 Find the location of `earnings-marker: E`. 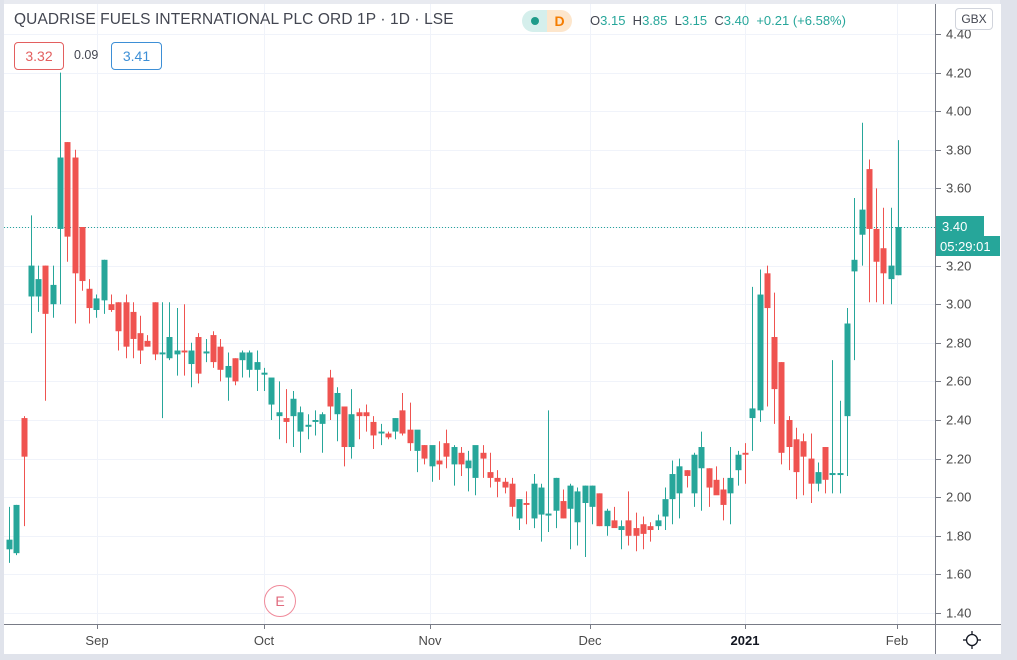

earnings-marker: E is located at coordinates (280, 601).